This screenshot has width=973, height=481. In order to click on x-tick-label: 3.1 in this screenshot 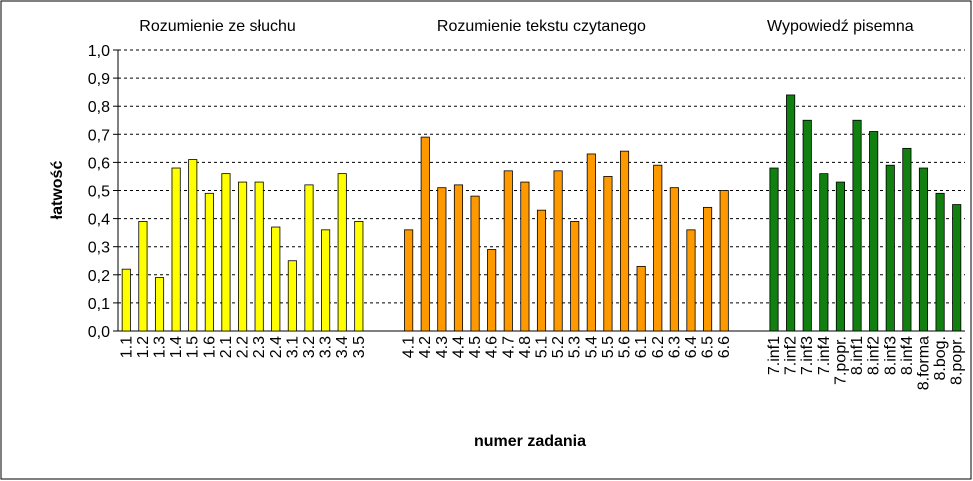, I will do `click(292, 347)`.